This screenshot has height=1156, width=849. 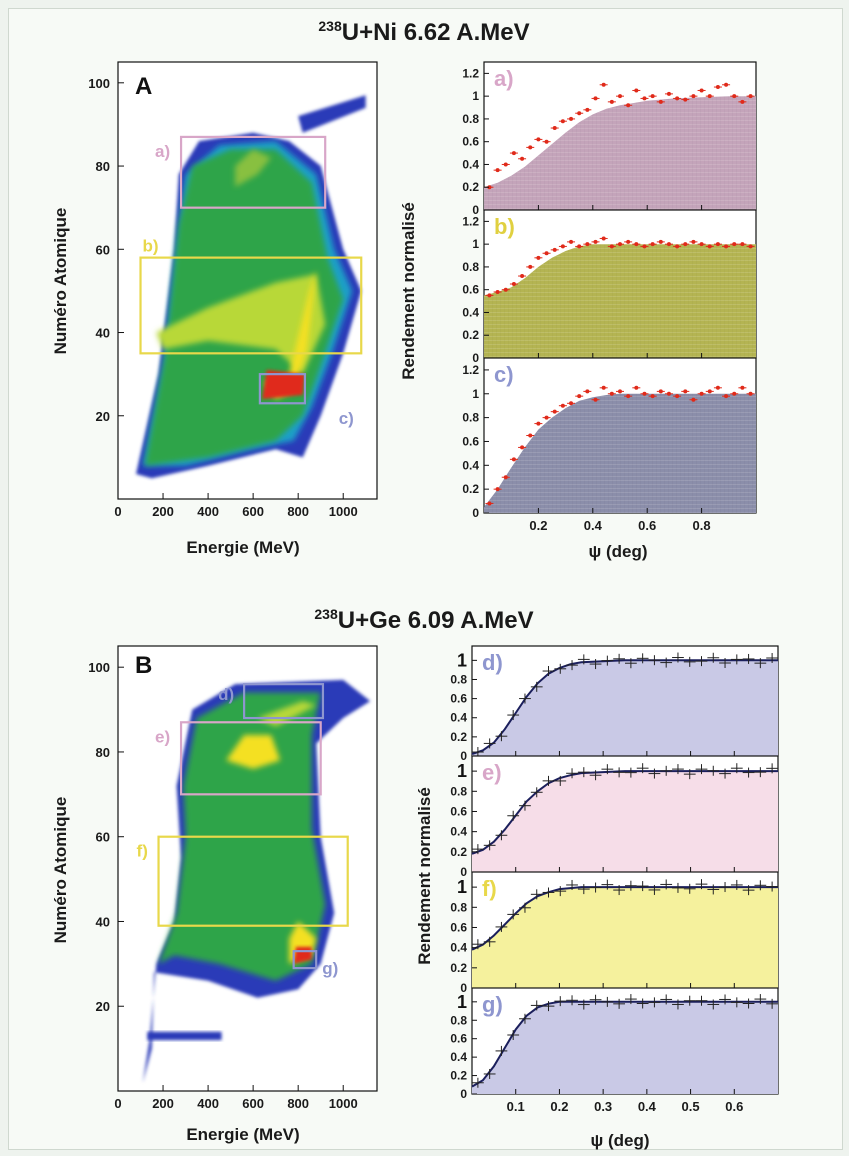 I want to click on yield-panel-2: 0 0.2 0.4 0.6 0.8 1 1.2 0.2 0.4 0.6 0.8 c), so click(x=609, y=445).